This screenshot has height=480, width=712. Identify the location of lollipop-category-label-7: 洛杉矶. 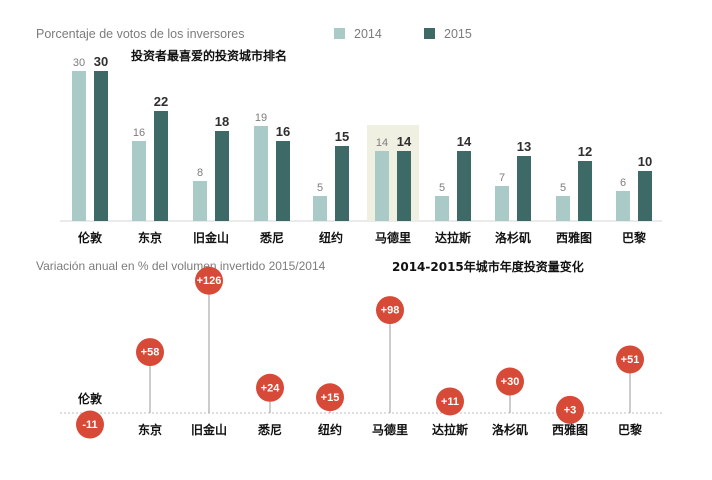
(510, 429).